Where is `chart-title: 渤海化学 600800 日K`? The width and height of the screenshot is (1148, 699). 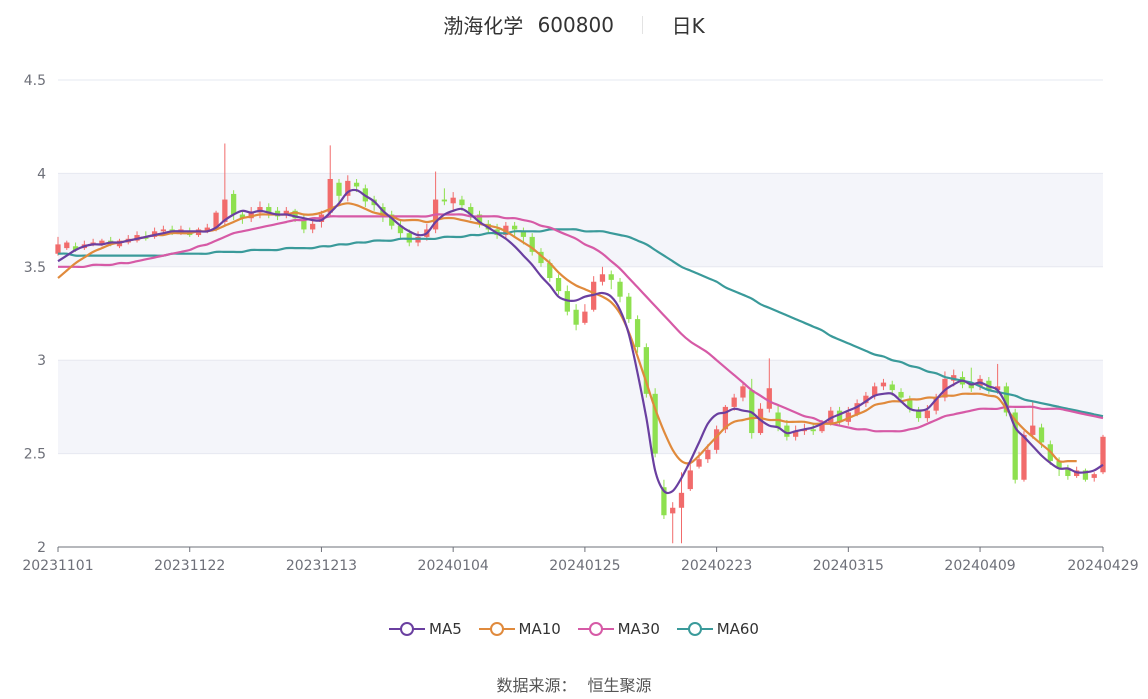
chart-title: 渤海化学 600800 日K is located at coordinates (574, 24).